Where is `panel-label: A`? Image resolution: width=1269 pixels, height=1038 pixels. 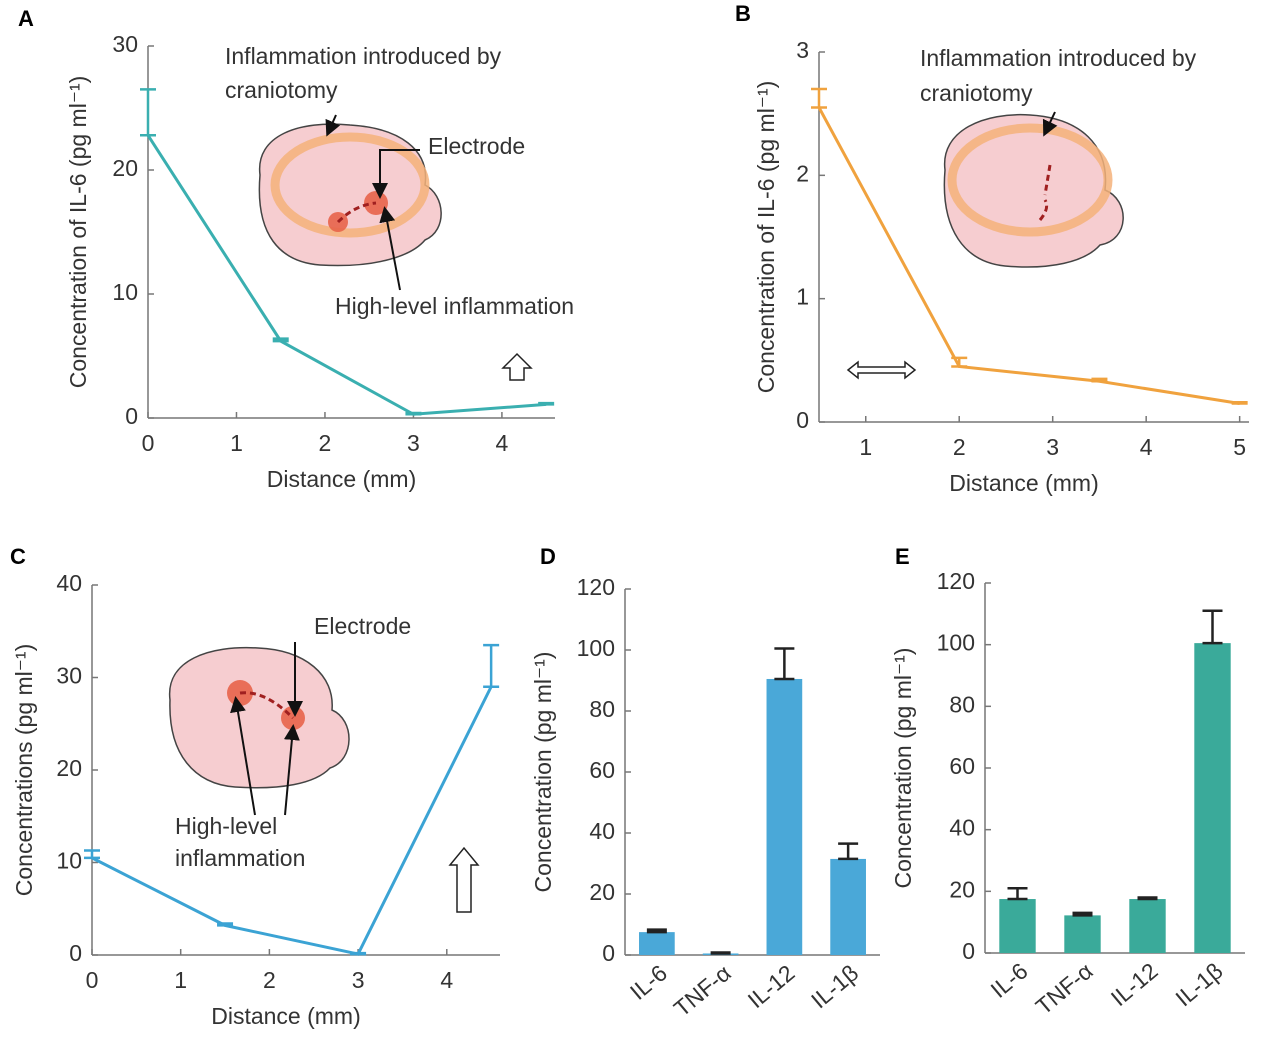
panel-label: A is located at coordinates (26, 18).